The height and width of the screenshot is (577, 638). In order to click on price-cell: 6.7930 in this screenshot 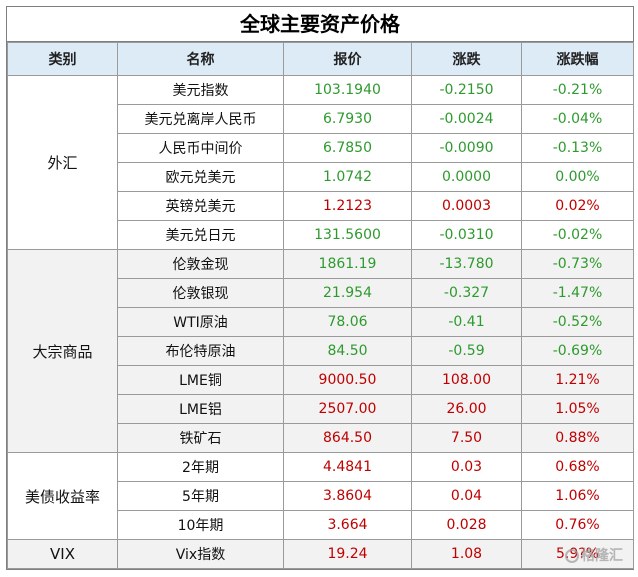, I will do `click(347, 119)`.